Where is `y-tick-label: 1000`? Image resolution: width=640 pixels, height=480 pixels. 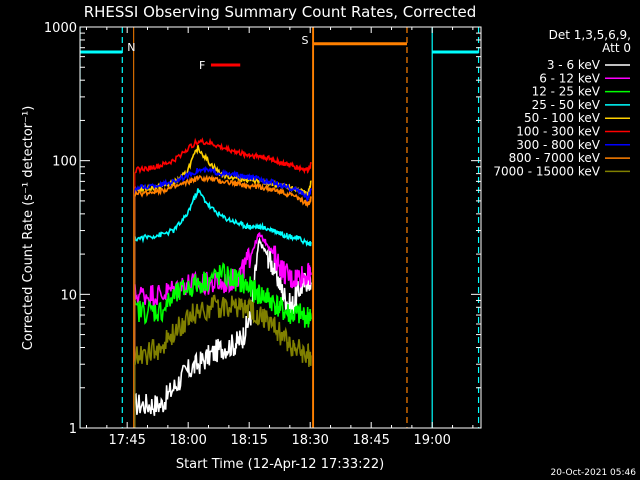 y-tick-label: 1000 is located at coordinates (60, 28).